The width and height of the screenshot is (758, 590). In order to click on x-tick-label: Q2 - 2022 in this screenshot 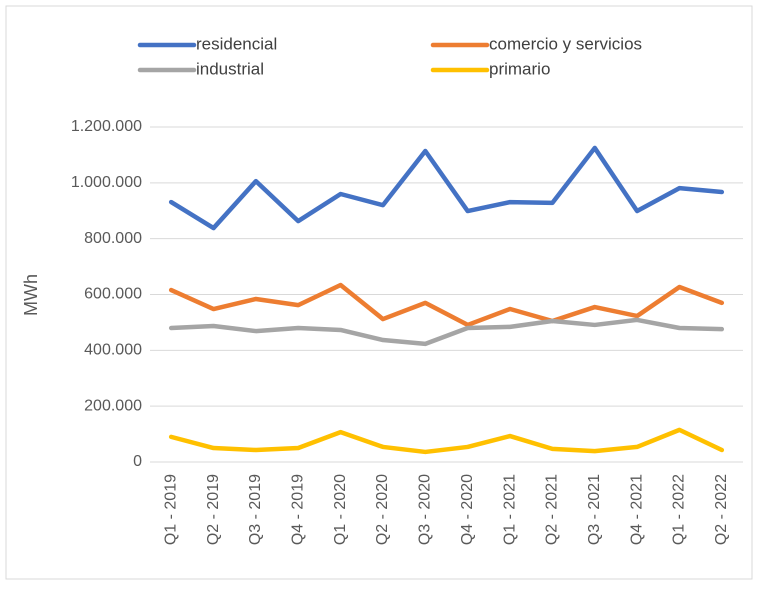, I will do `click(721, 509)`.